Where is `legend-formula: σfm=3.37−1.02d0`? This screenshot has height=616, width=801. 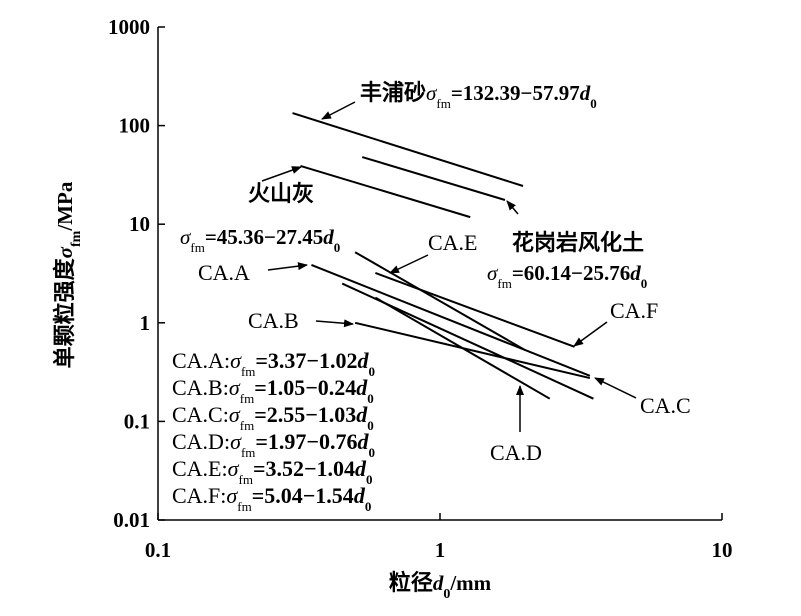 legend-formula: σfm=3.37−1.02d0 is located at coordinates (302, 363).